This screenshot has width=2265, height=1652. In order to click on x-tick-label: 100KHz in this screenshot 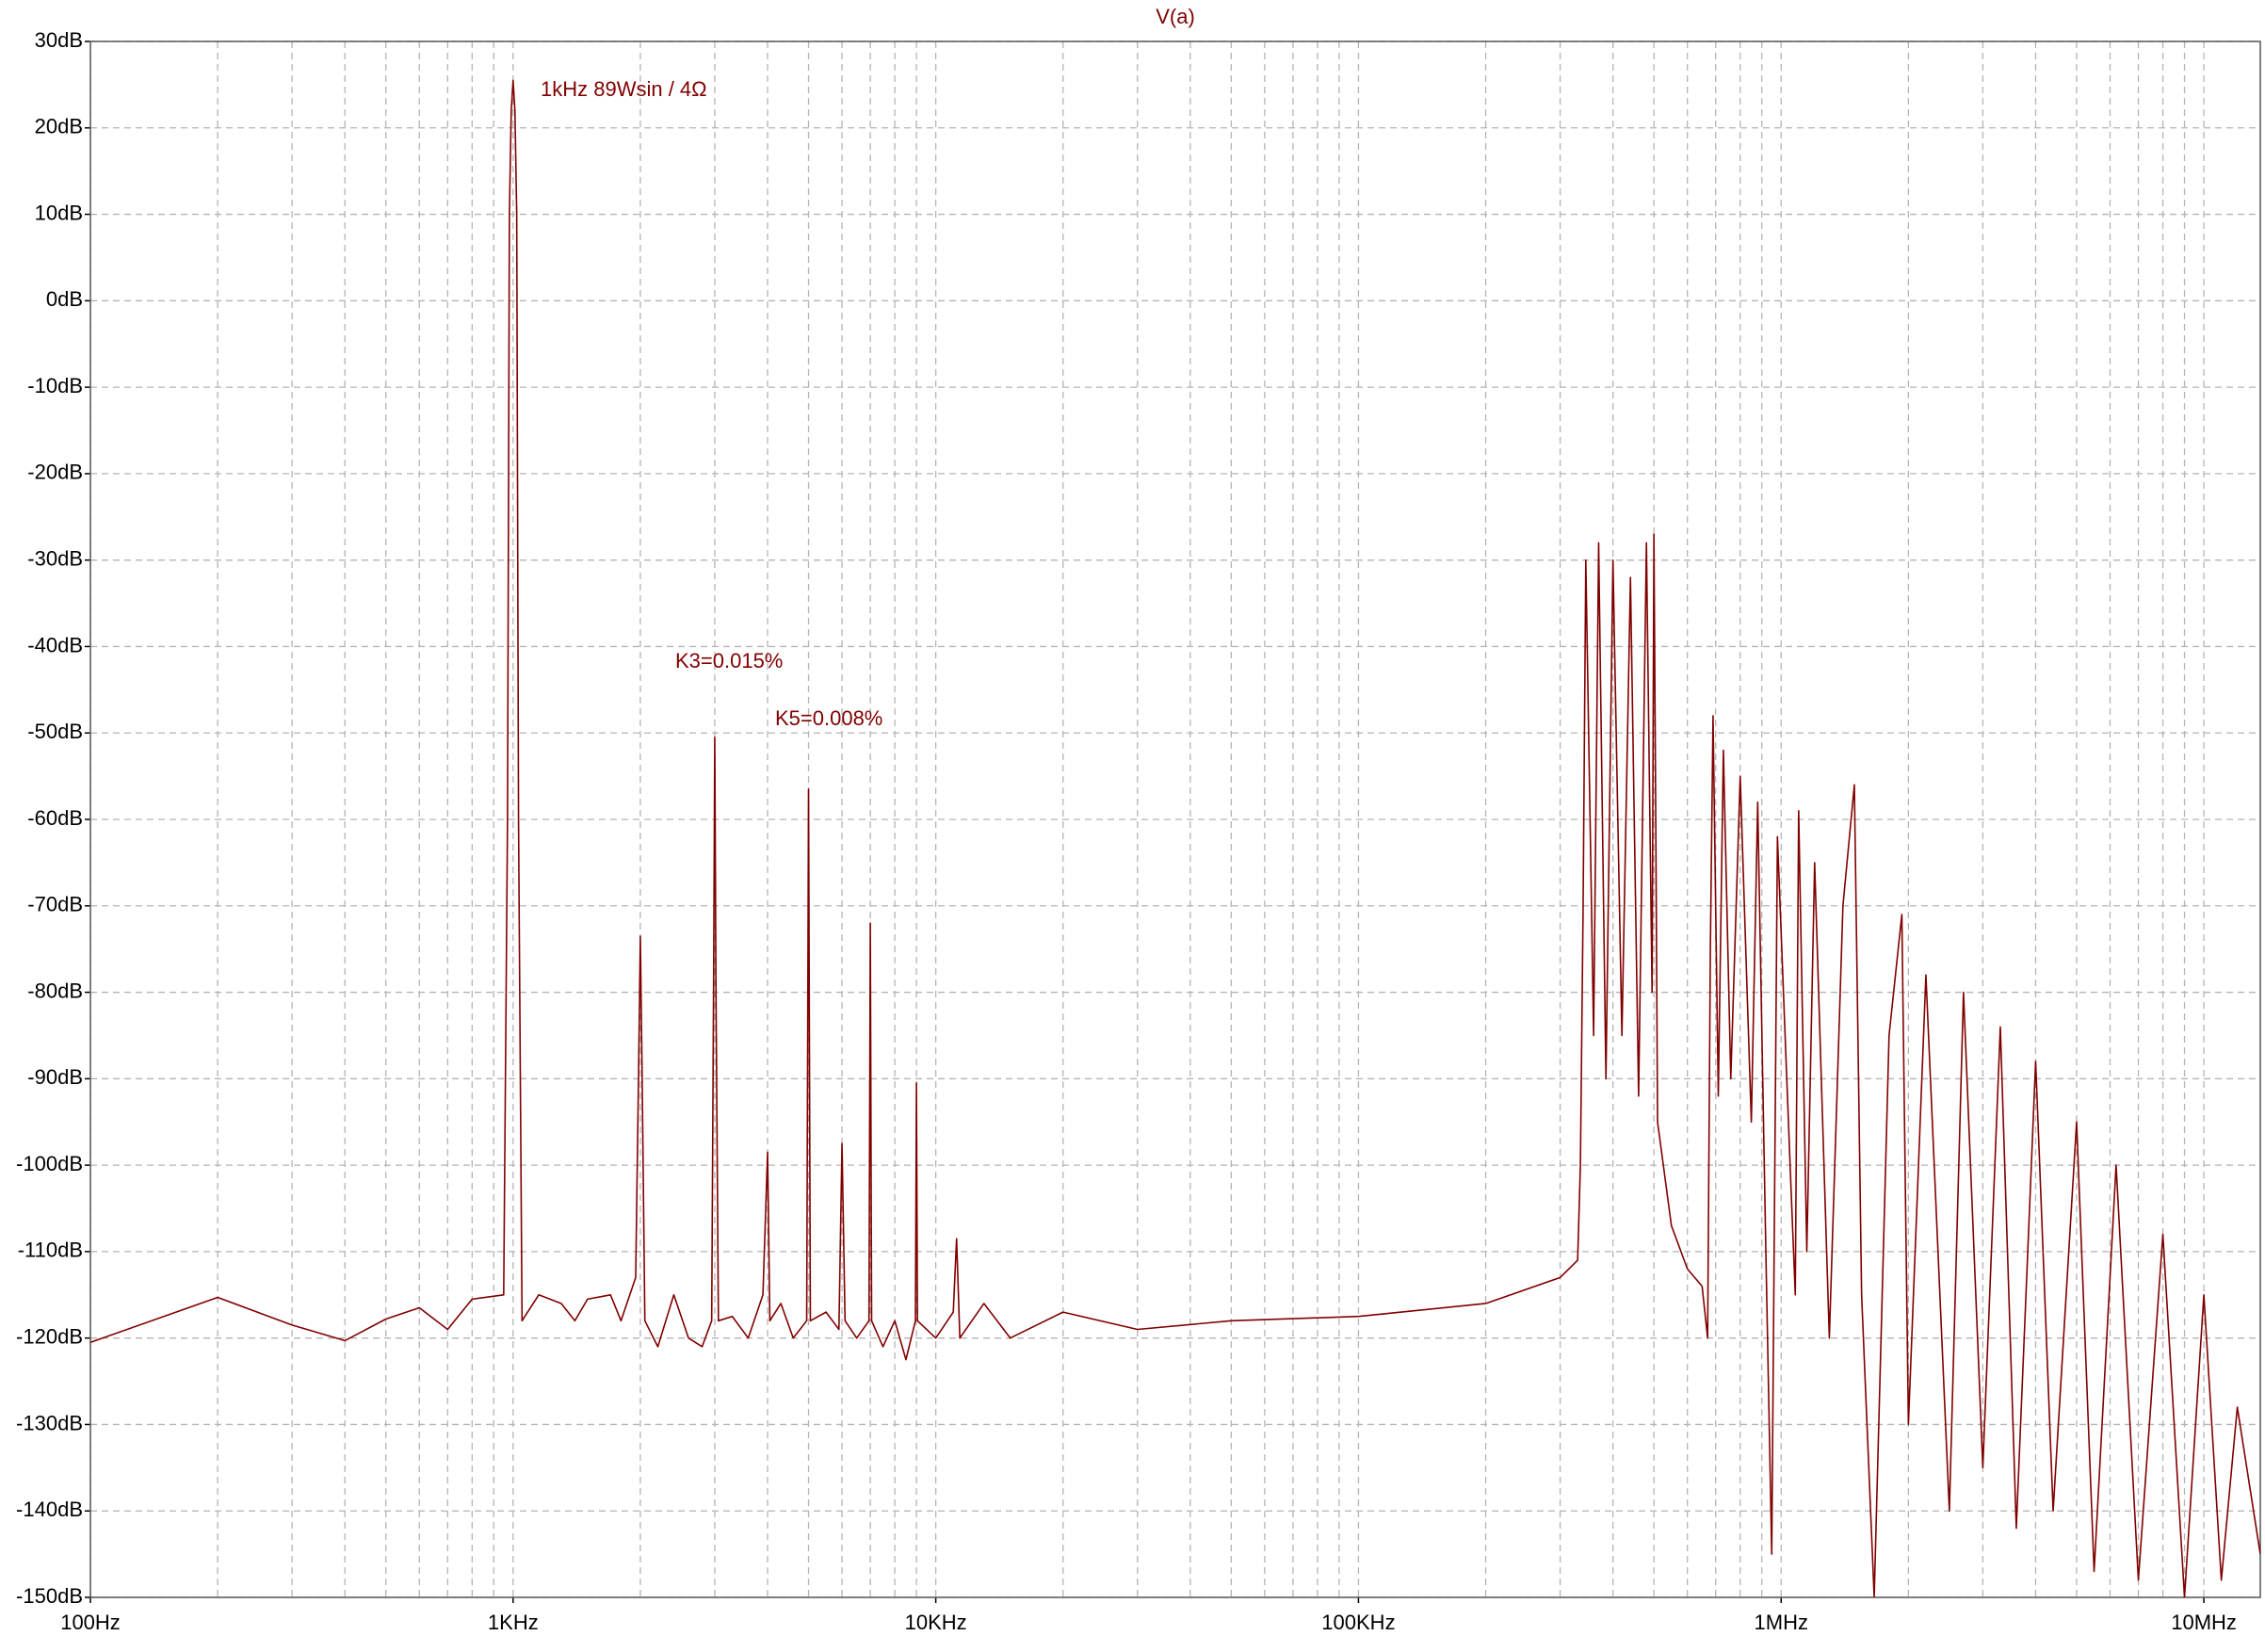, I will do `click(1358, 1622)`.